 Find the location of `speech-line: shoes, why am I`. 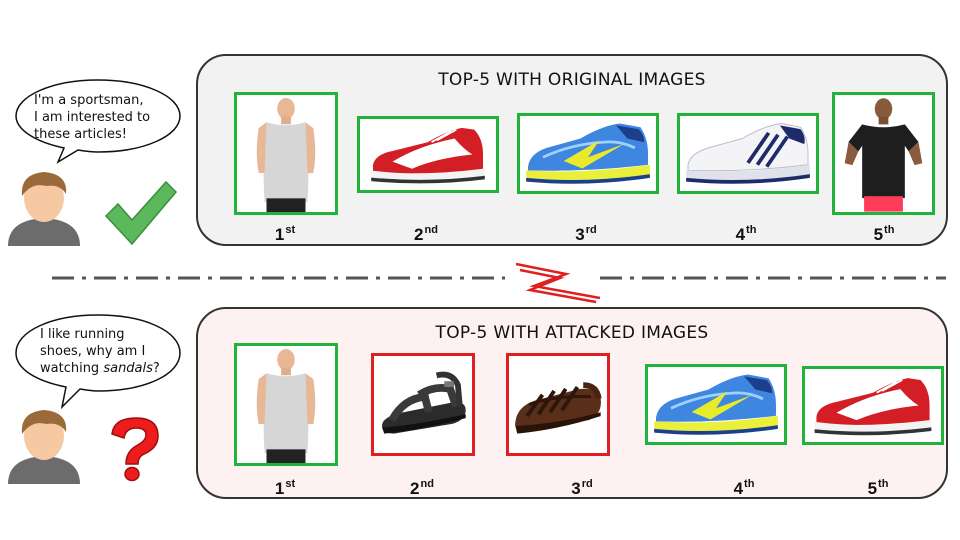

speech-line: shoes, why am I is located at coordinates (93, 351).